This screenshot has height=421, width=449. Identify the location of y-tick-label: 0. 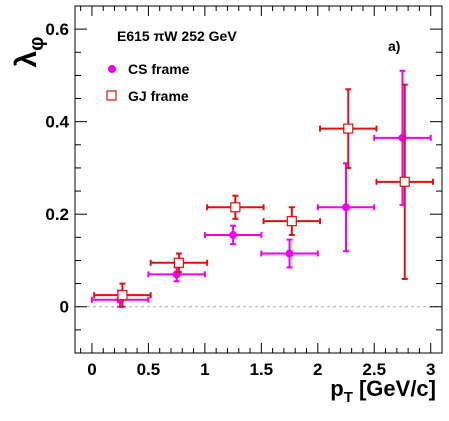
(64, 307).